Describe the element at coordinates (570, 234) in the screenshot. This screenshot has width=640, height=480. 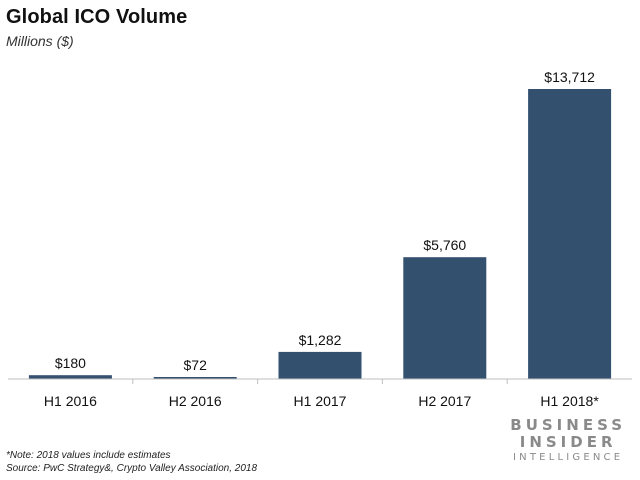
I see `bar-h1-2018-` at that location.